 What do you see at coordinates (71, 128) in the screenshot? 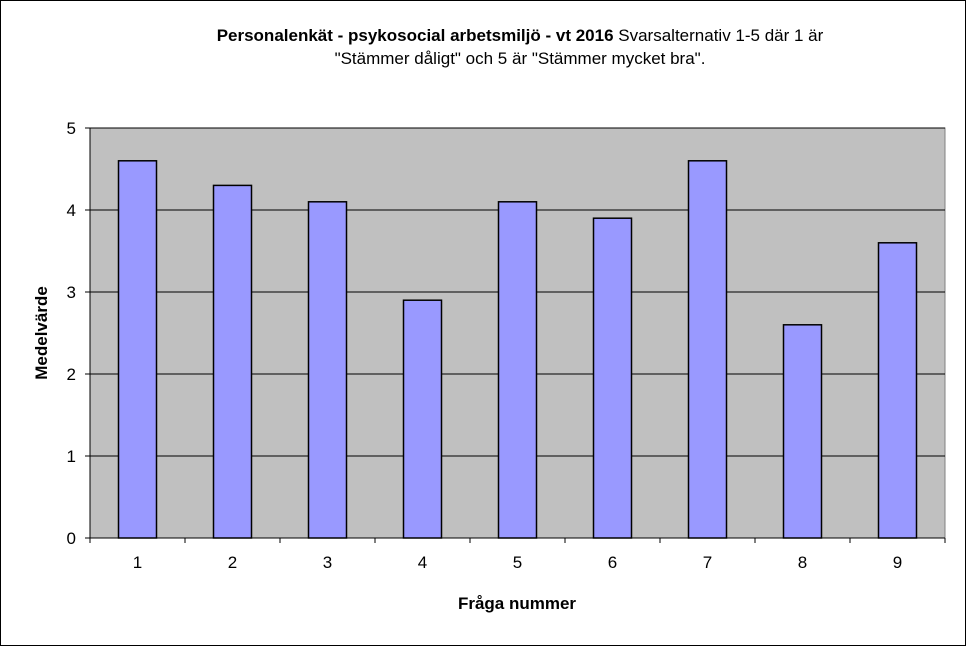
I see `y-tick-label: 5` at bounding box center [71, 128].